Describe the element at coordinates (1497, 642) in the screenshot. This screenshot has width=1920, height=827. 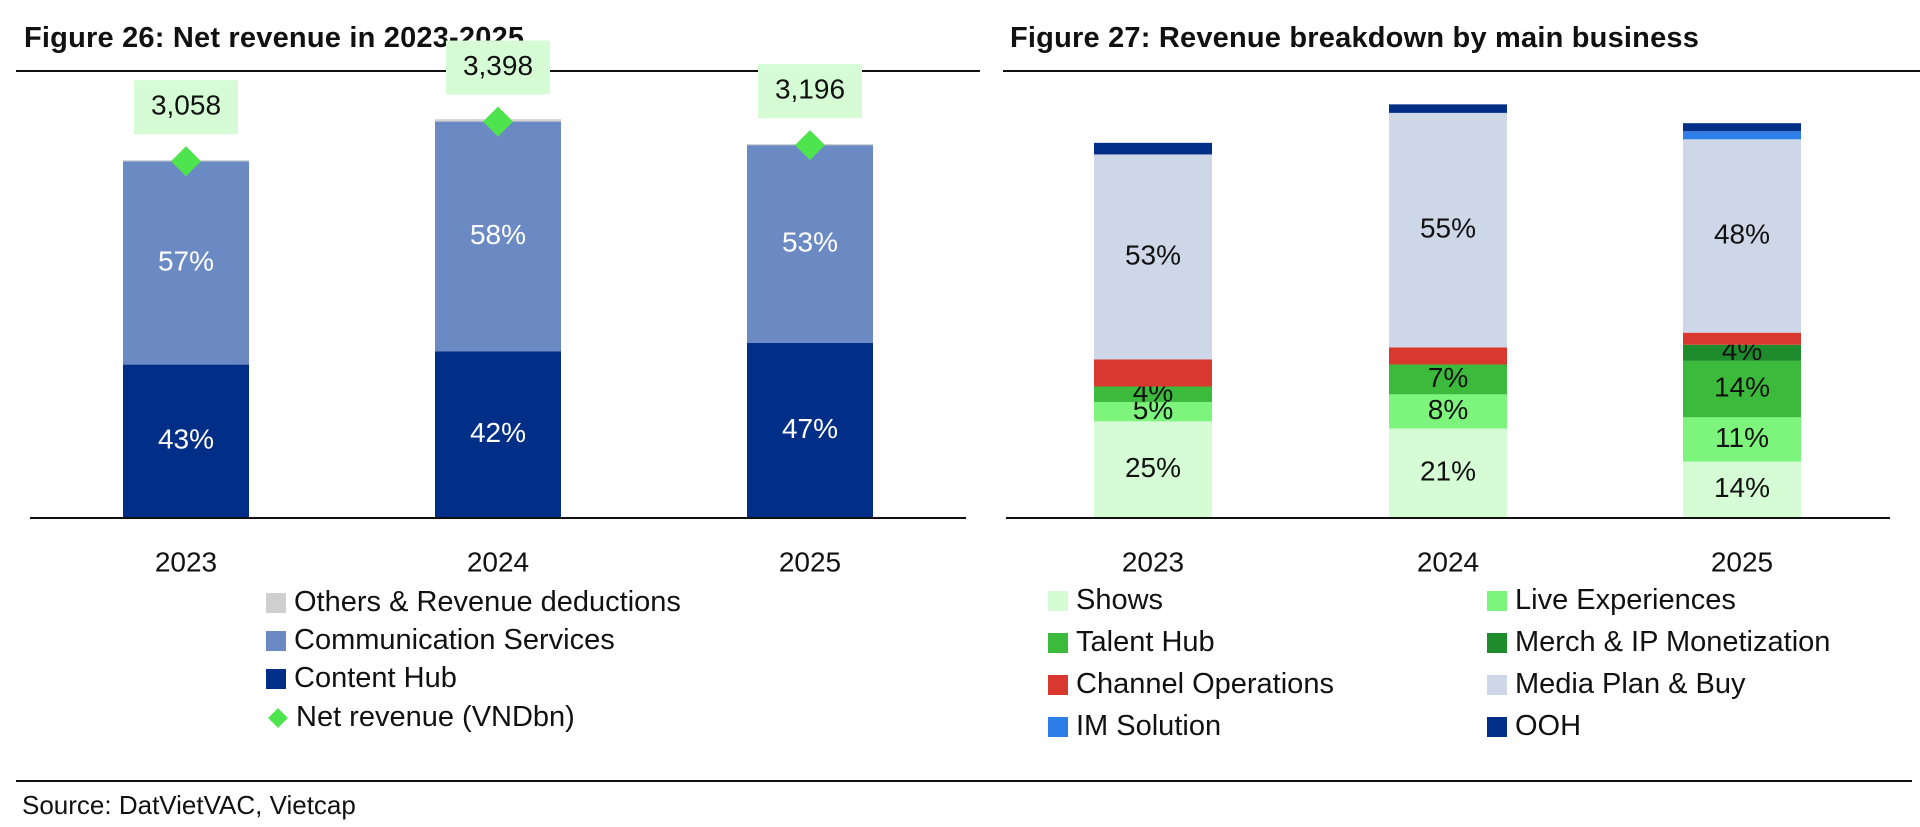
I see `legend-swatch-merch-ip` at that location.